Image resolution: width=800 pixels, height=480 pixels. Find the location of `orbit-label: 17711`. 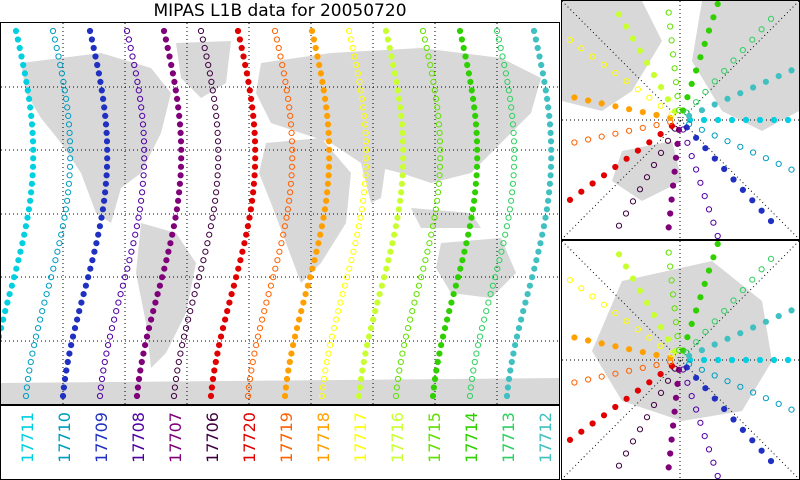

orbit-label: 17711 is located at coordinates (27, 437).